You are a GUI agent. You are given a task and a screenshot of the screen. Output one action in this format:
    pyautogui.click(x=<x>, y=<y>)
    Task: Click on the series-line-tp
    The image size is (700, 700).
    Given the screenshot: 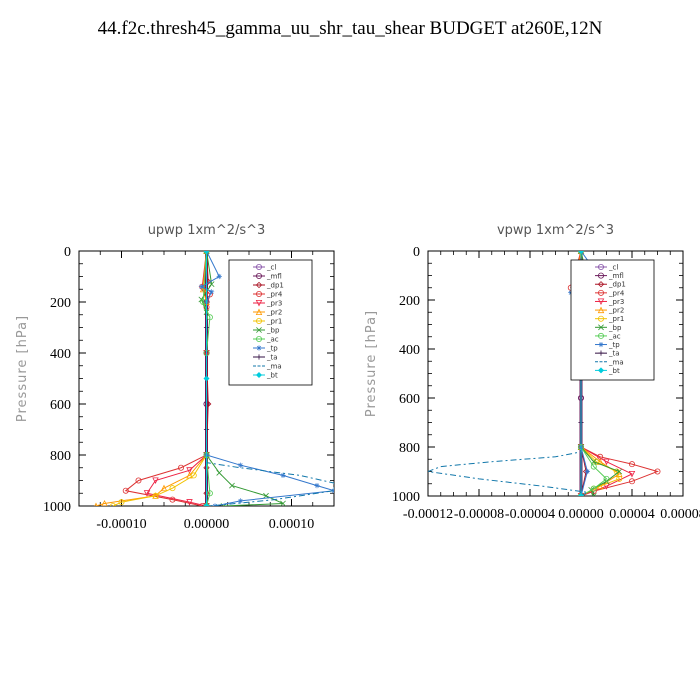 What is the action you would take?
    pyautogui.click(x=267, y=378)
    